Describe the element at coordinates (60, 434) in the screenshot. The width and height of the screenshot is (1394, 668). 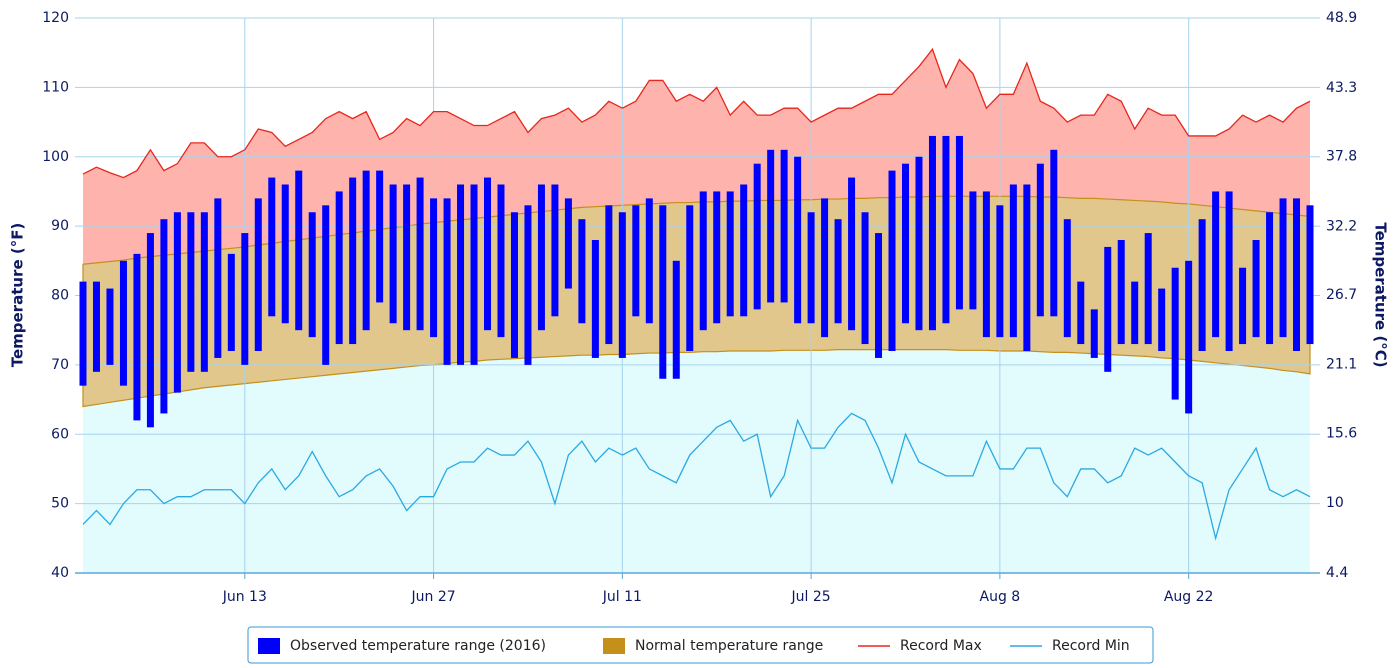
I see `y-tick-label: 60` at that location.